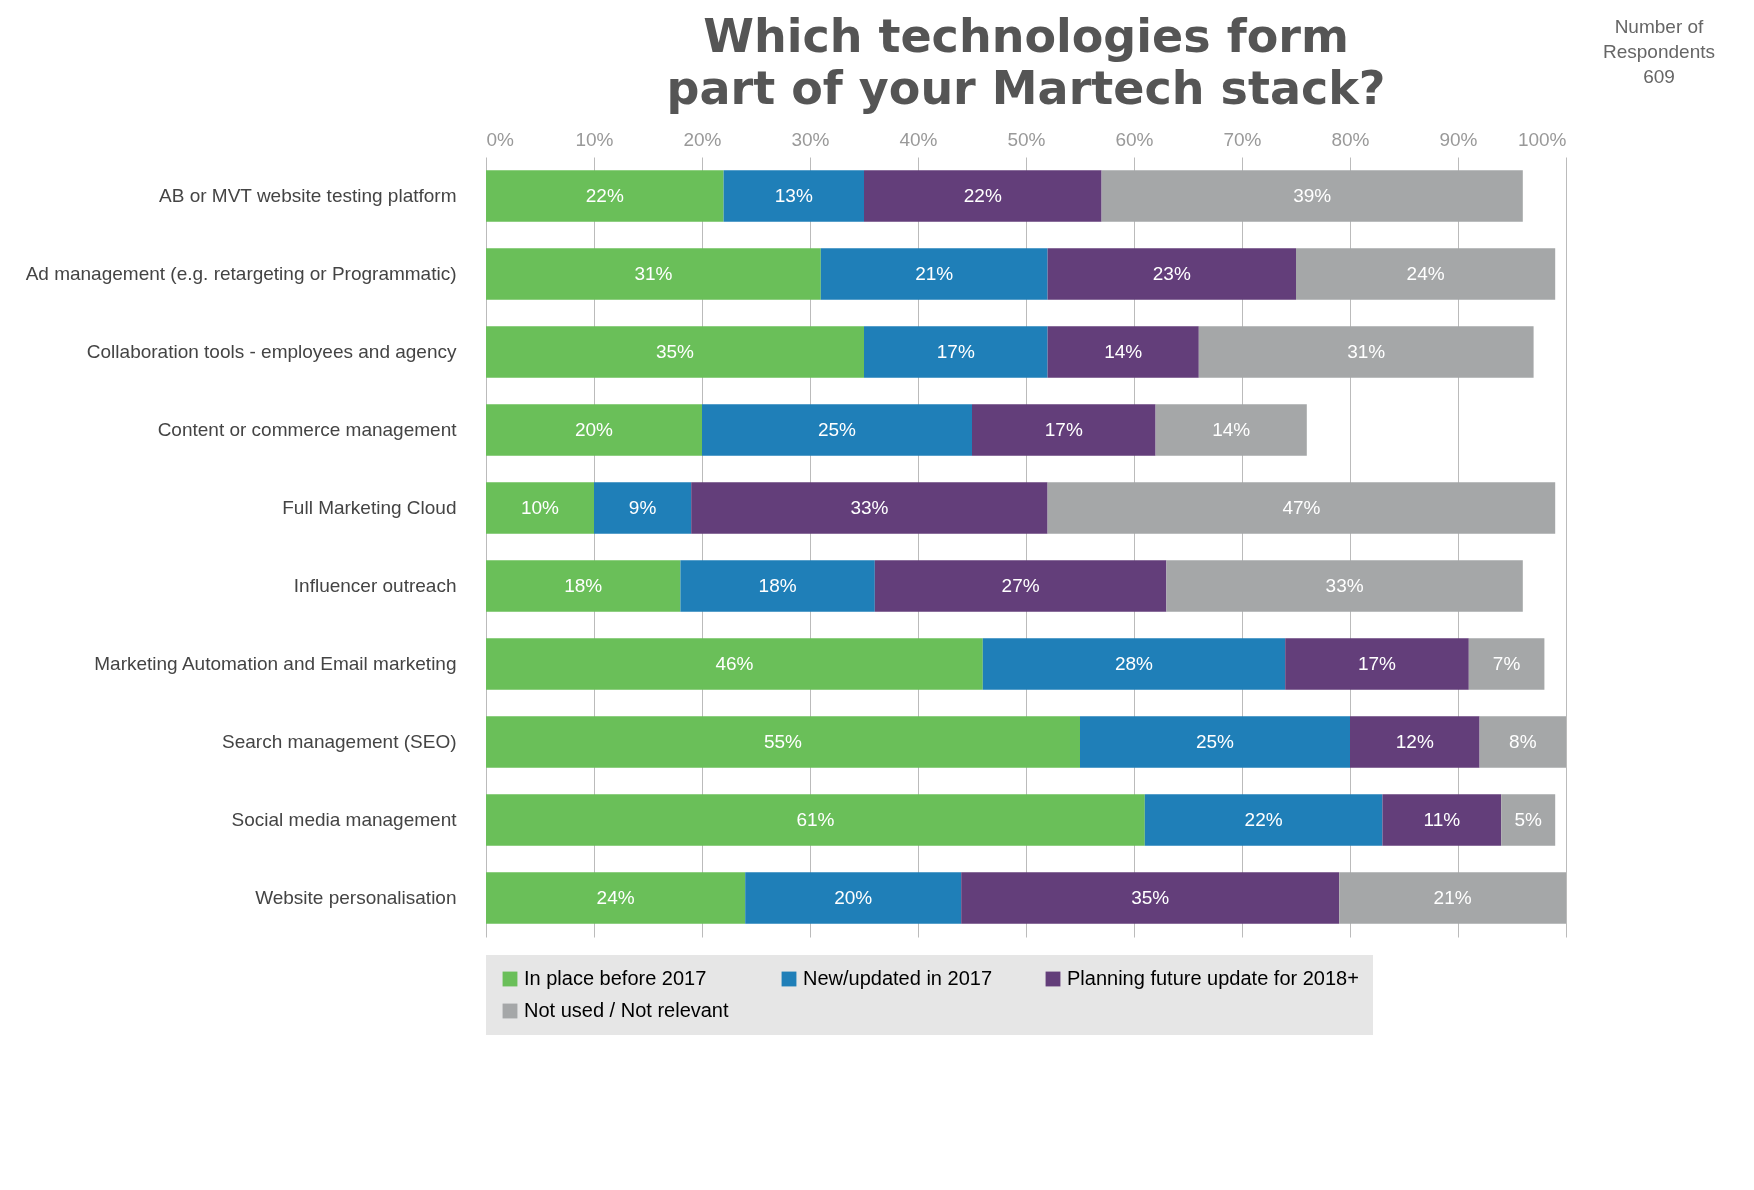 The width and height of the screenshot is (1754, 1190). I want to click on data-label: 21%, so click(1452, 897).